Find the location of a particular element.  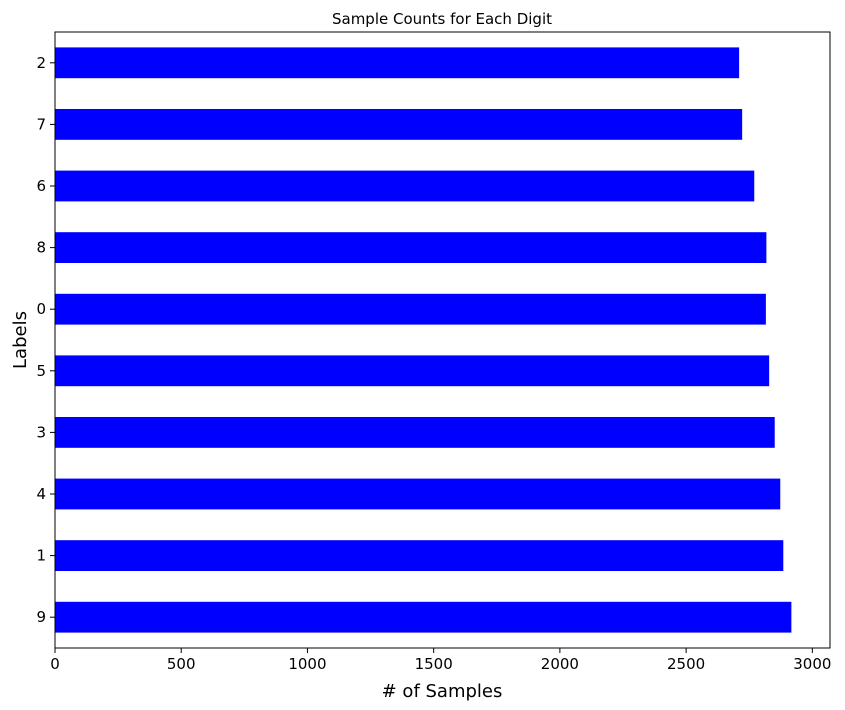

x-tick-label: 1500 is located at coordinates (434, 664).